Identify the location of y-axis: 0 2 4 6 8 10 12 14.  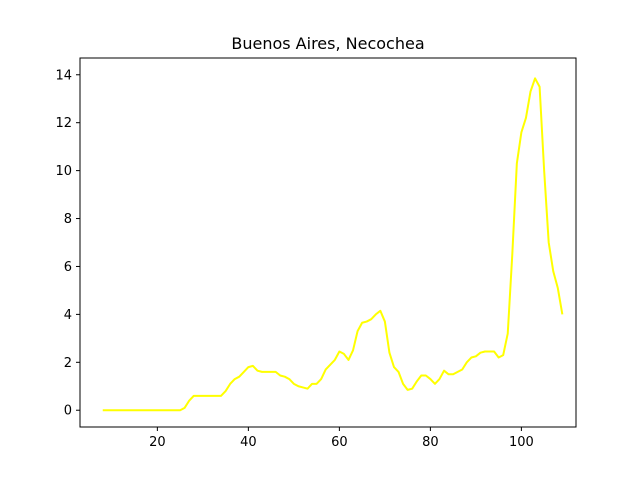
(67, 243).